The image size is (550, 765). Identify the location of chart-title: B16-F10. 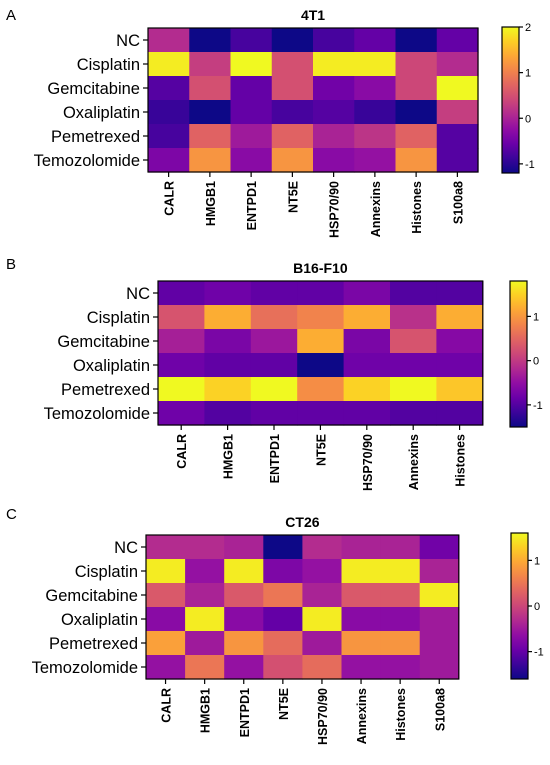
(320, 268).